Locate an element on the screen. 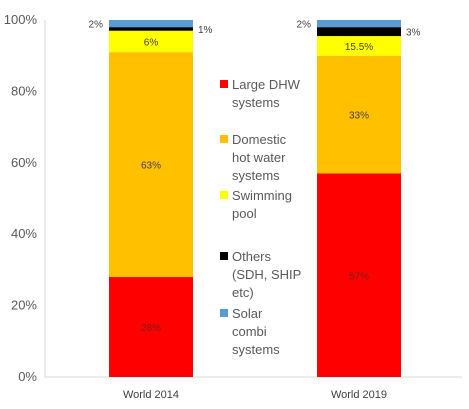  legend-label: pool is located at coordinates (244, 213).